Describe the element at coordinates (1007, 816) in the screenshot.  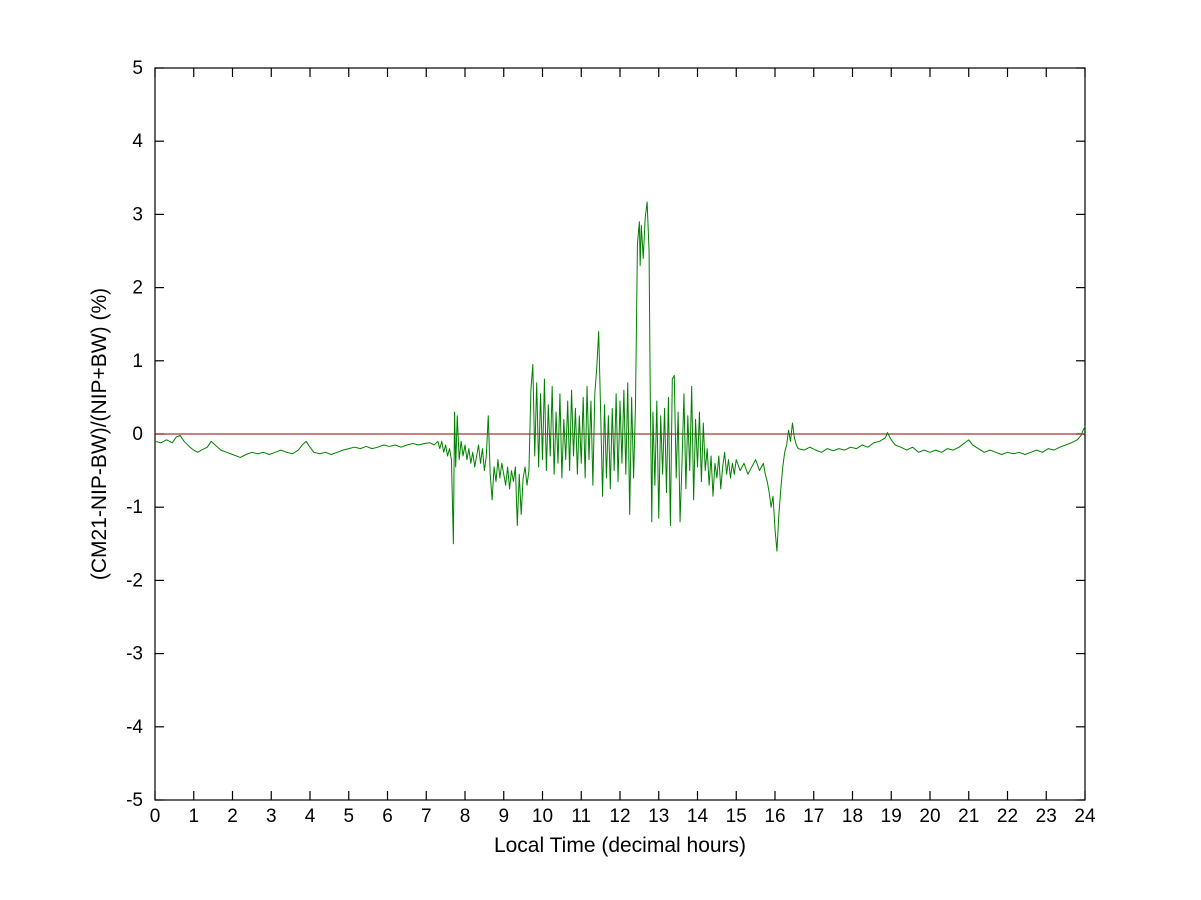
I see `x-tick-label: 22` at that location.